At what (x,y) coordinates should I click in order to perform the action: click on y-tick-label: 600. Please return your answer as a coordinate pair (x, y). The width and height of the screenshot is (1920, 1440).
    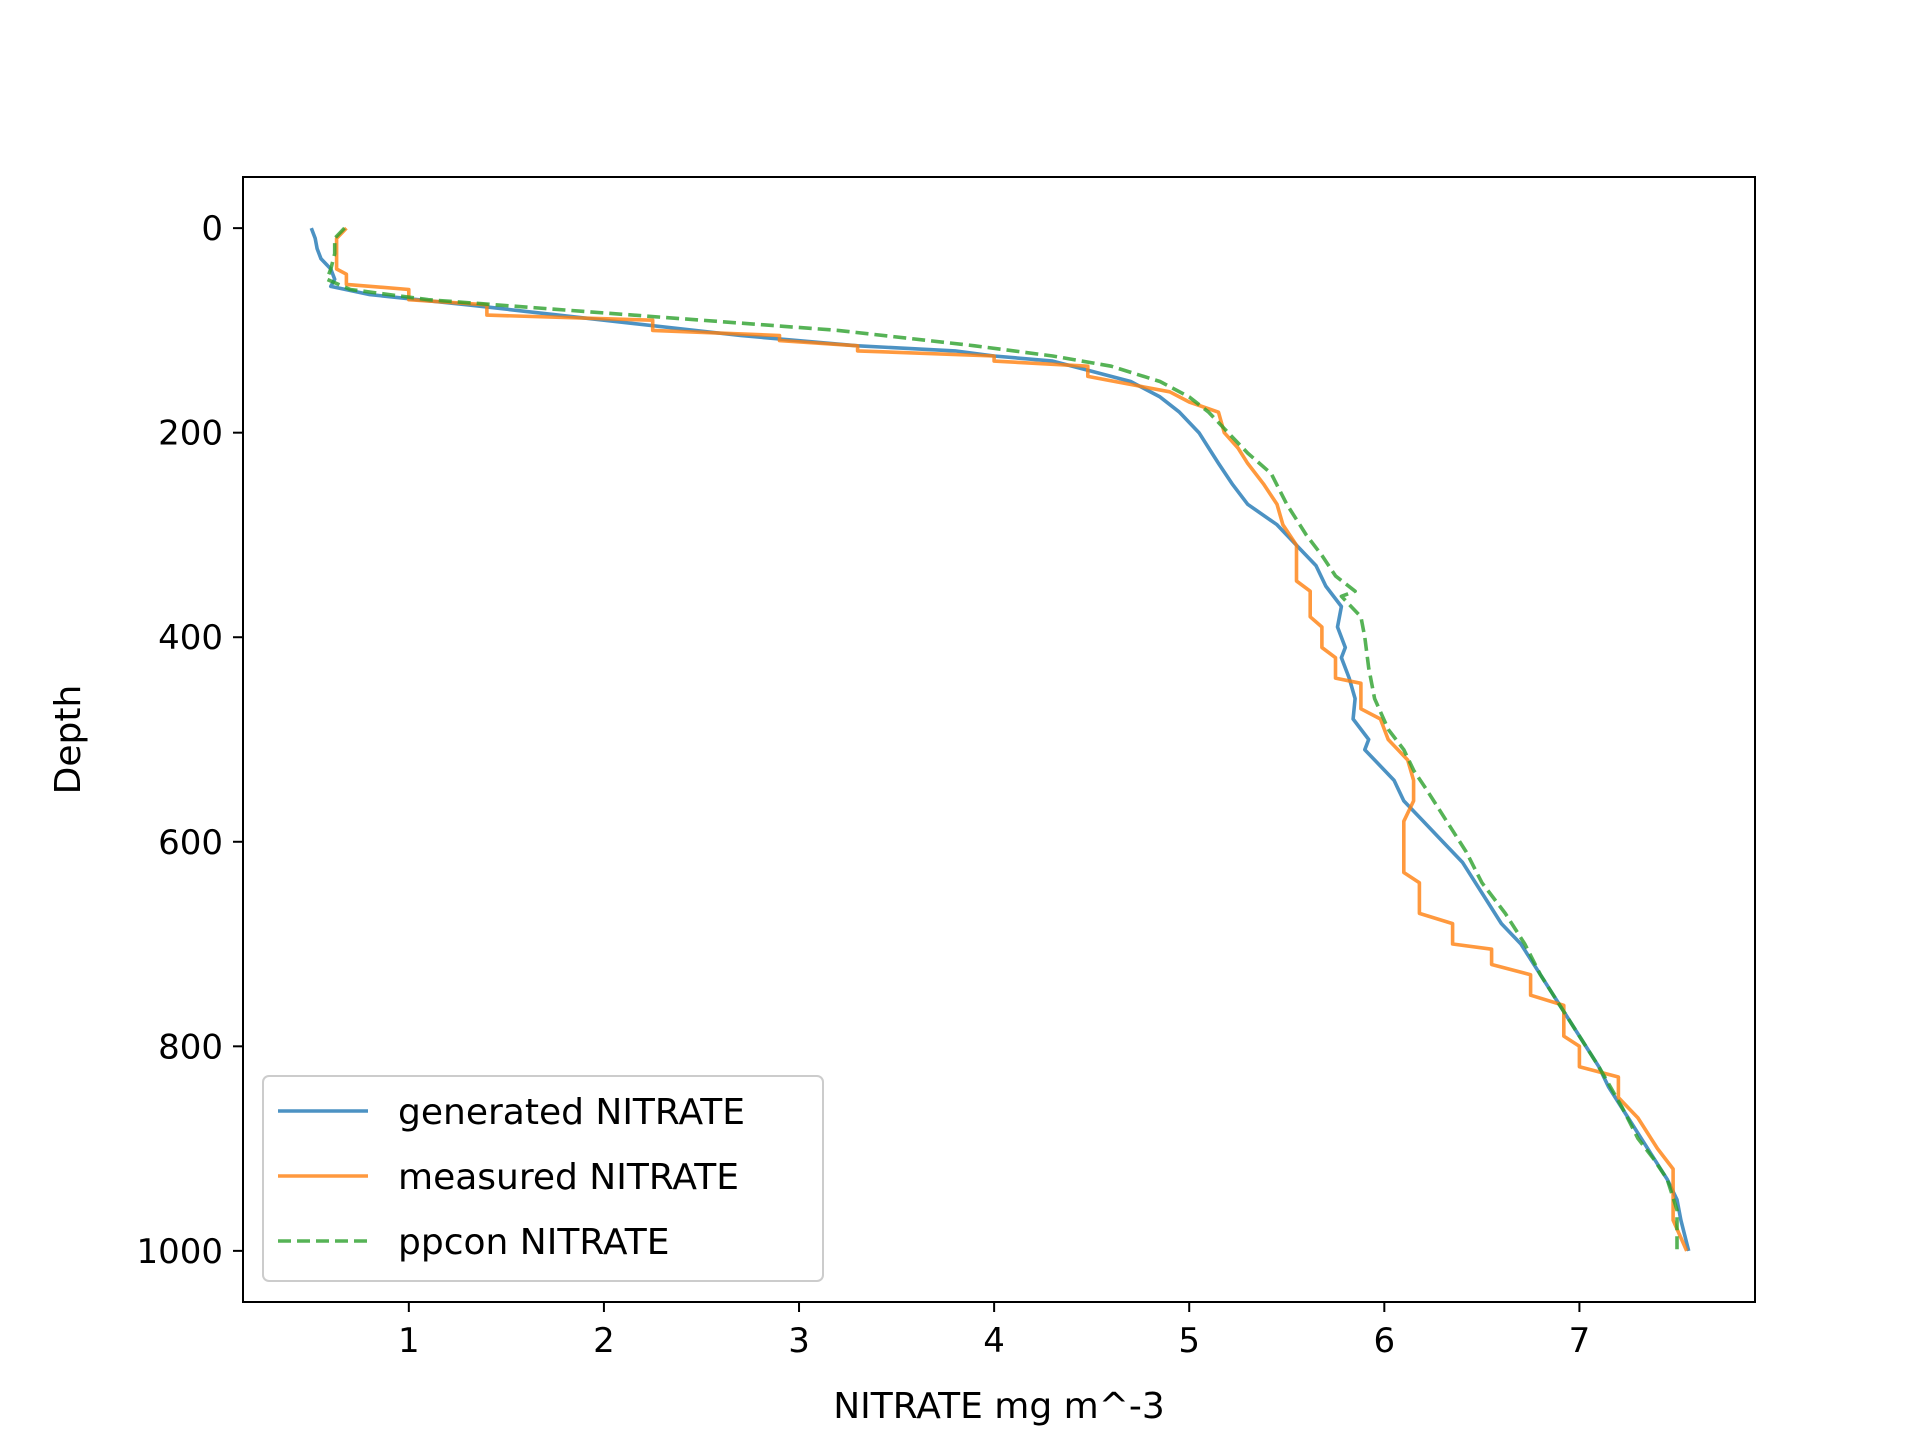
    Looking at the image, I should click on (190, 843).